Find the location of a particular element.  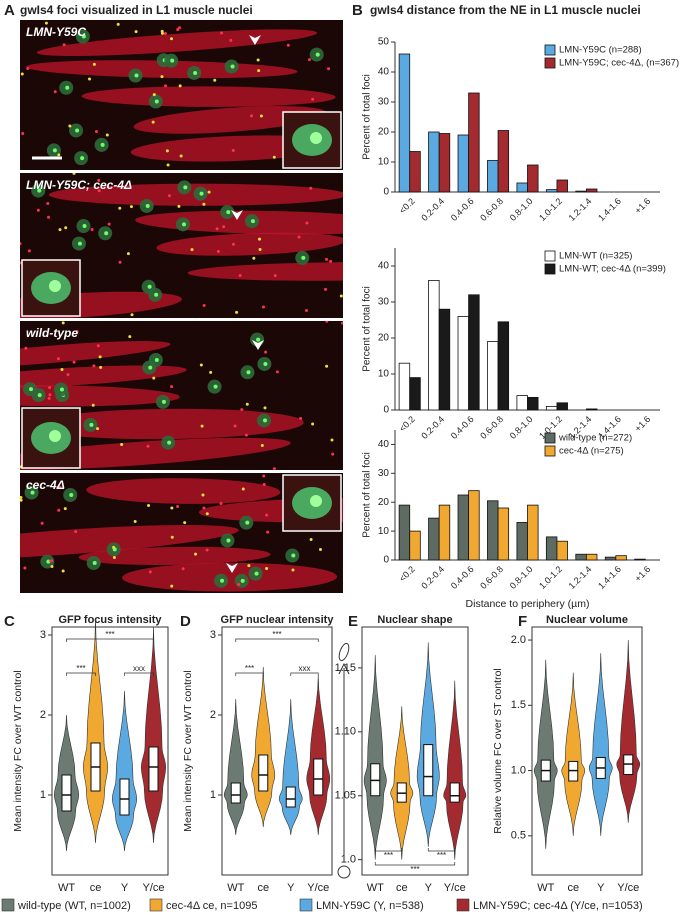

x-tick-label: 0.8-1.0 is located at coordinates (521, 209).